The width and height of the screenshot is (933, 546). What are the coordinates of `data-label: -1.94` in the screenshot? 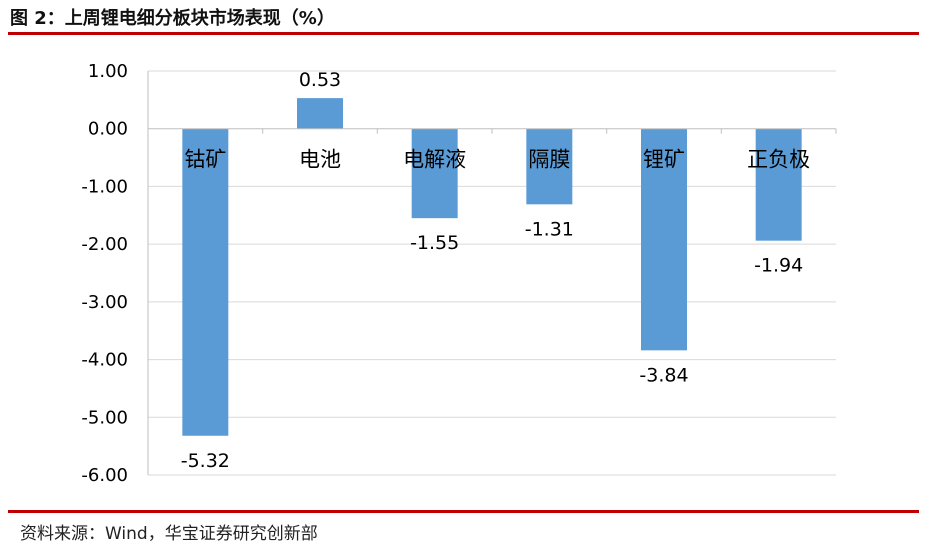 It's located at (778, 266).